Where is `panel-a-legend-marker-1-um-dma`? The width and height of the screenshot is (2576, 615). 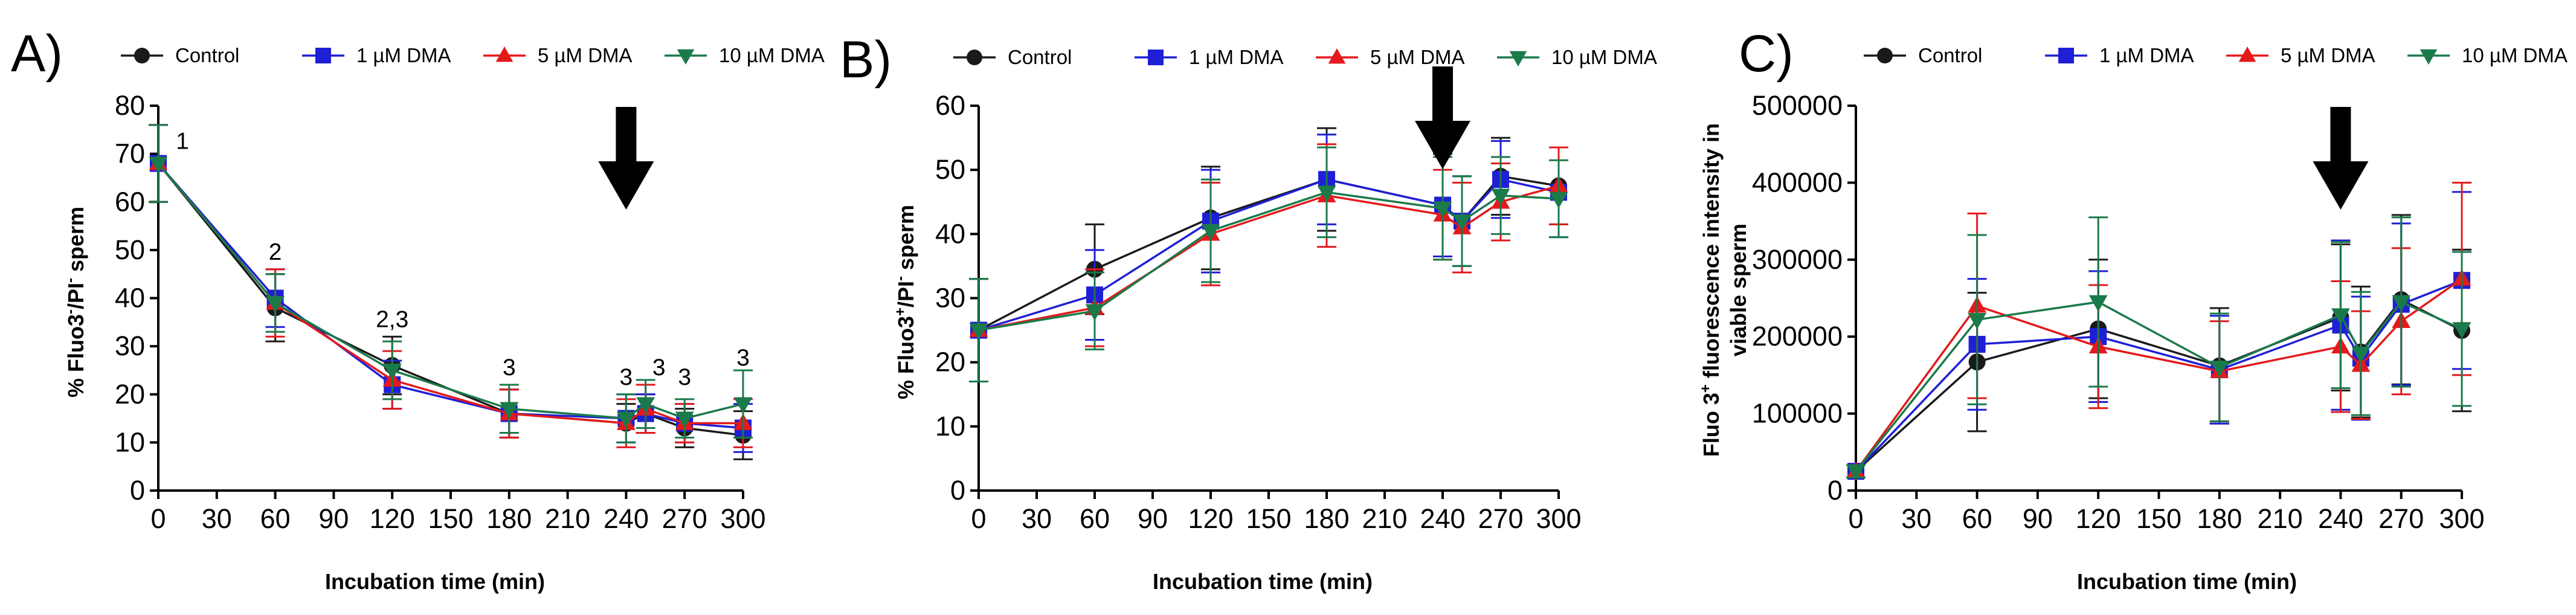 panel-a-legend-marker-1-um-dma is located at coordinates (323, 55).